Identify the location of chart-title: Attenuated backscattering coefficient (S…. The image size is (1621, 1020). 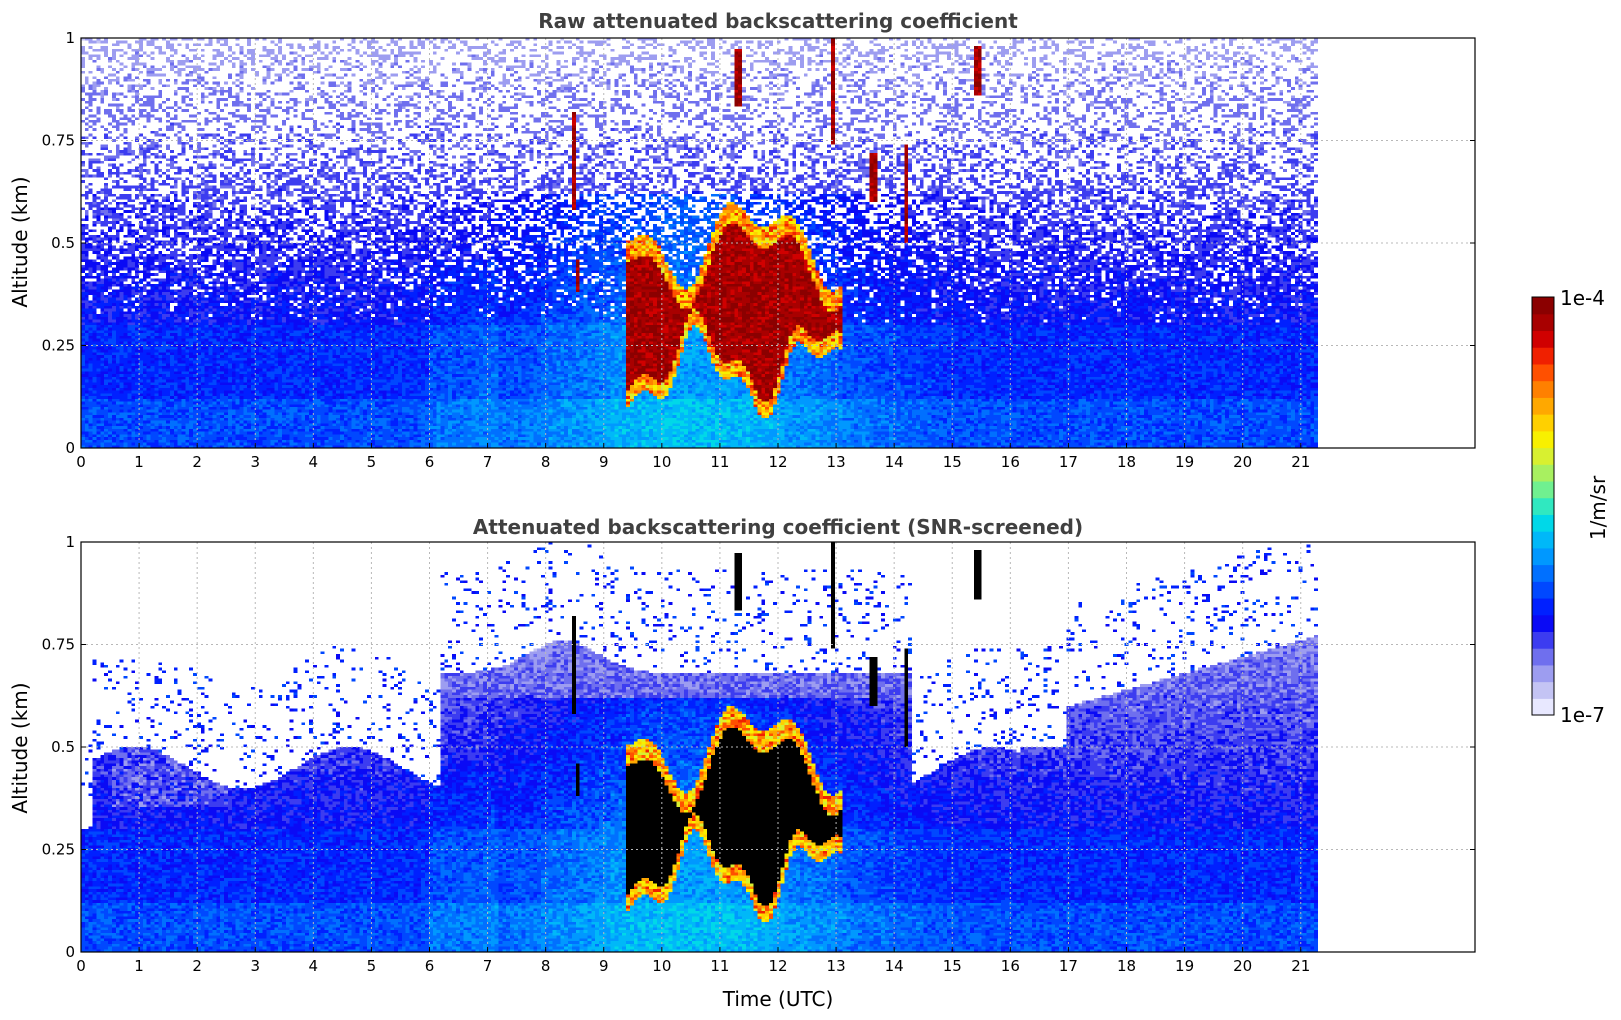
(778, 527).